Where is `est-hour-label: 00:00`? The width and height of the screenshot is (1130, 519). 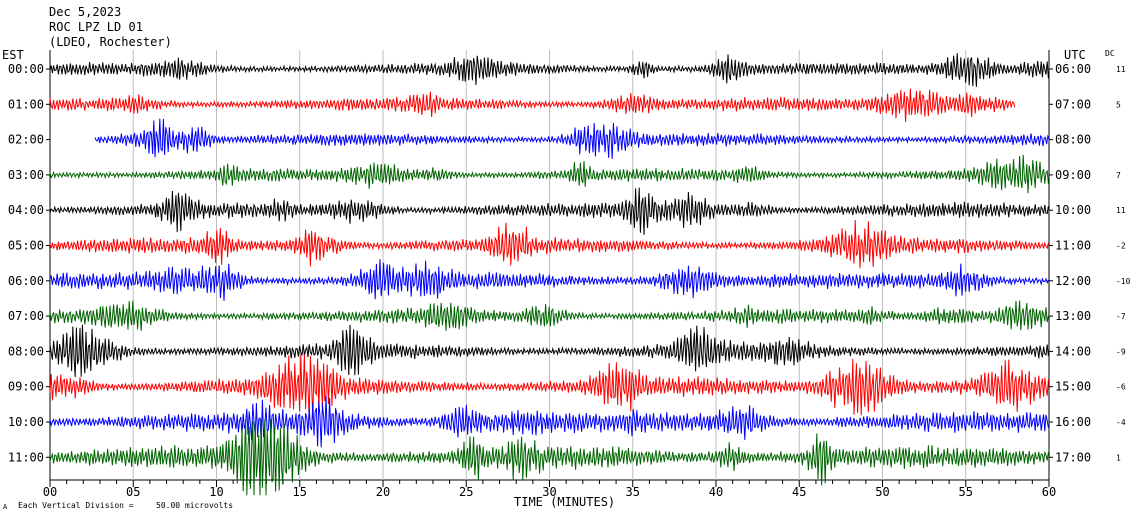
est-hour-label: 00:00 is located at coordinates (26, 69).